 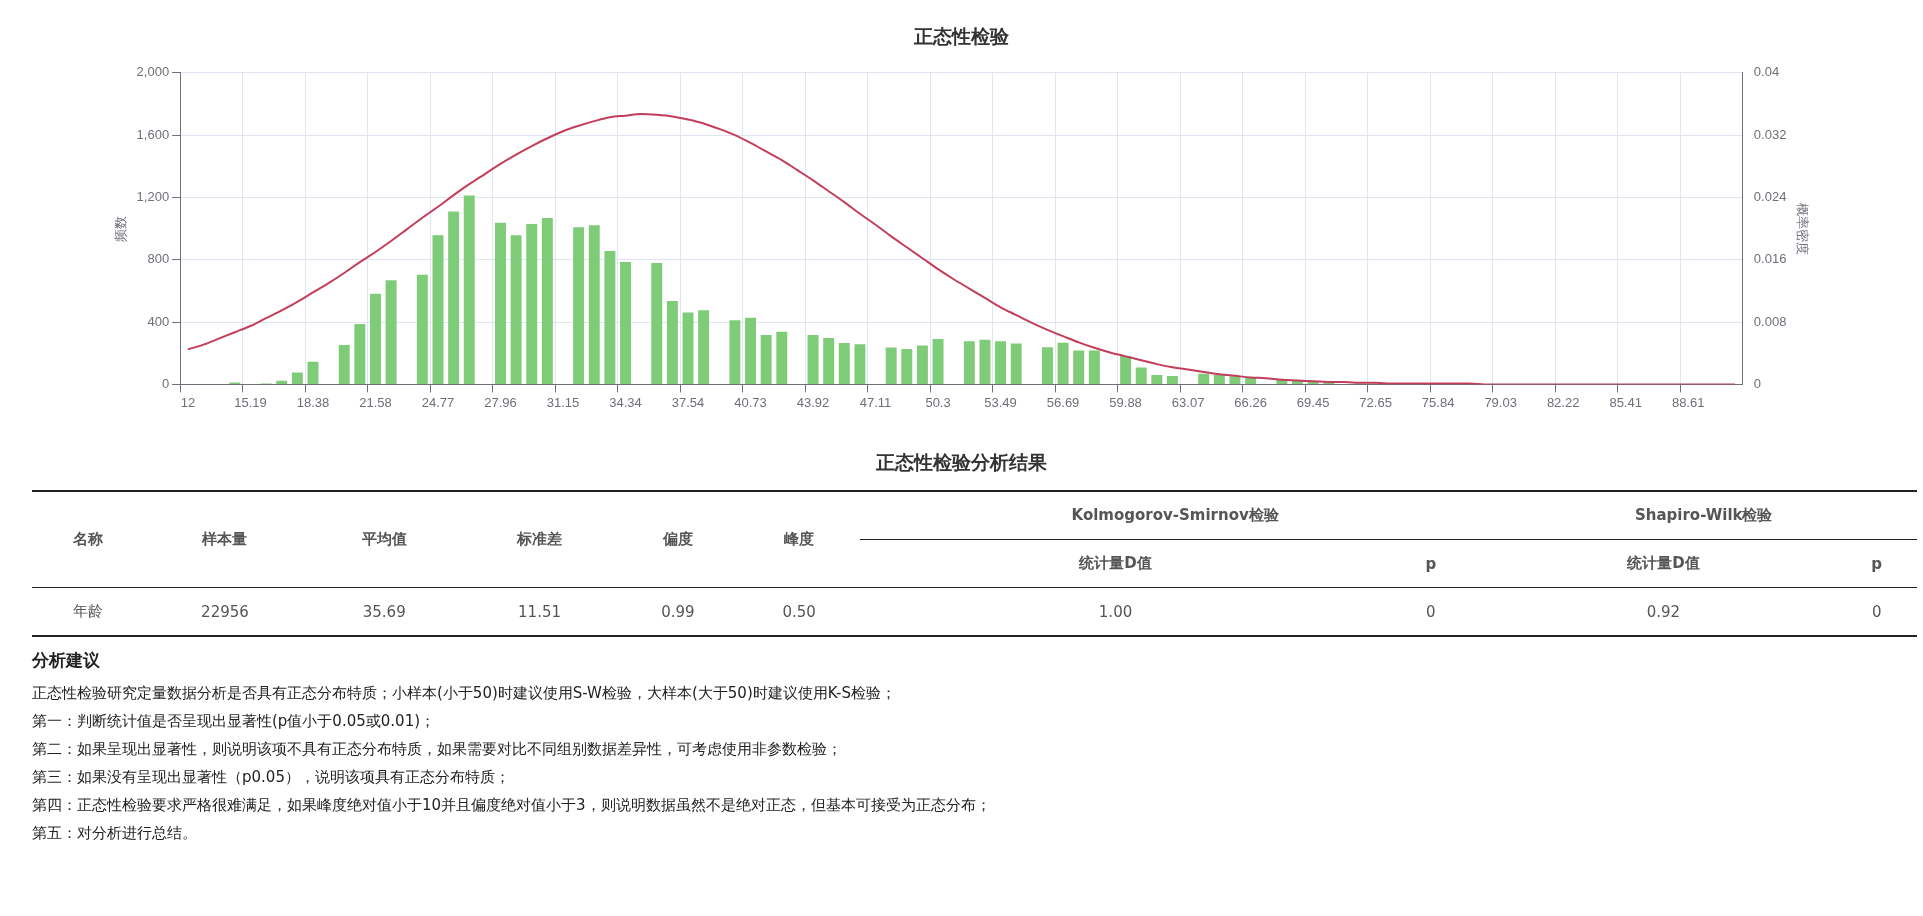 What do you see at coordinates (750, 402) in the screenshot?
I see `x-tick-label: 40.73` at bounding box center [750, 402].